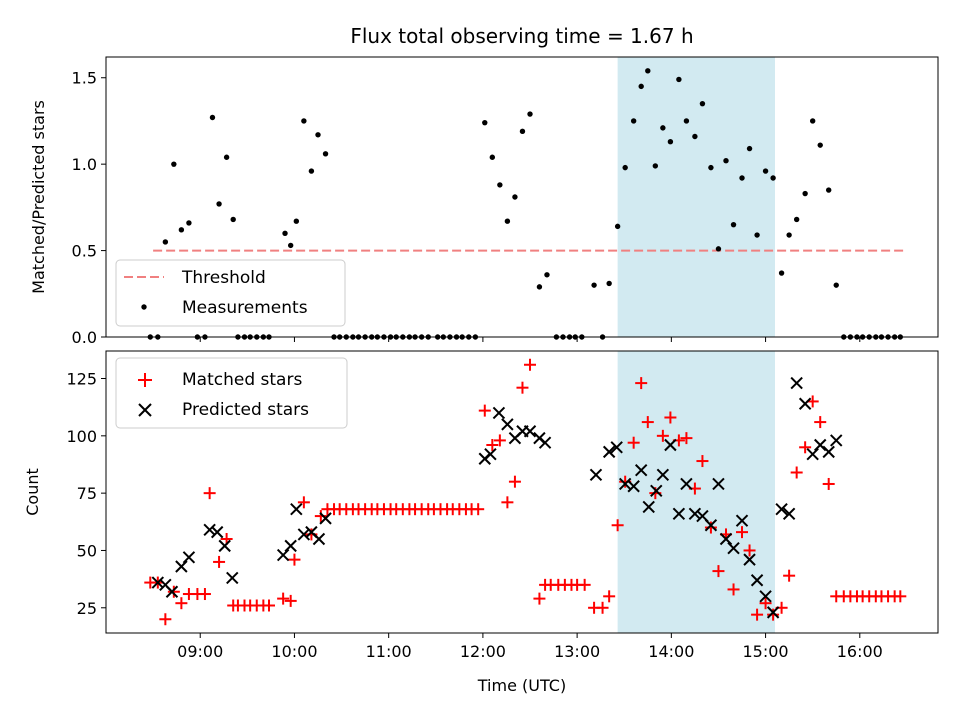 The image size is (960, 720). What do you see at coordinates (521, 36) in the screenshot?
I see `chart-title: Flux total observing time = 1.67 h` at bounding box center [521, 36].